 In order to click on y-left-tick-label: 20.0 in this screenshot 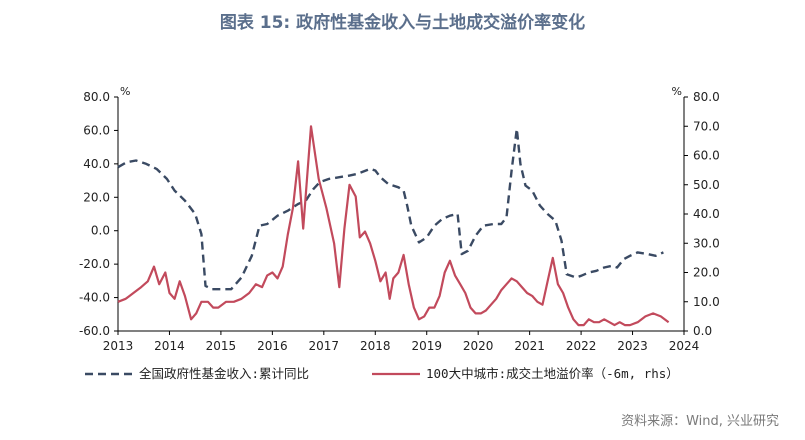, I will do `click(96, 197)`.